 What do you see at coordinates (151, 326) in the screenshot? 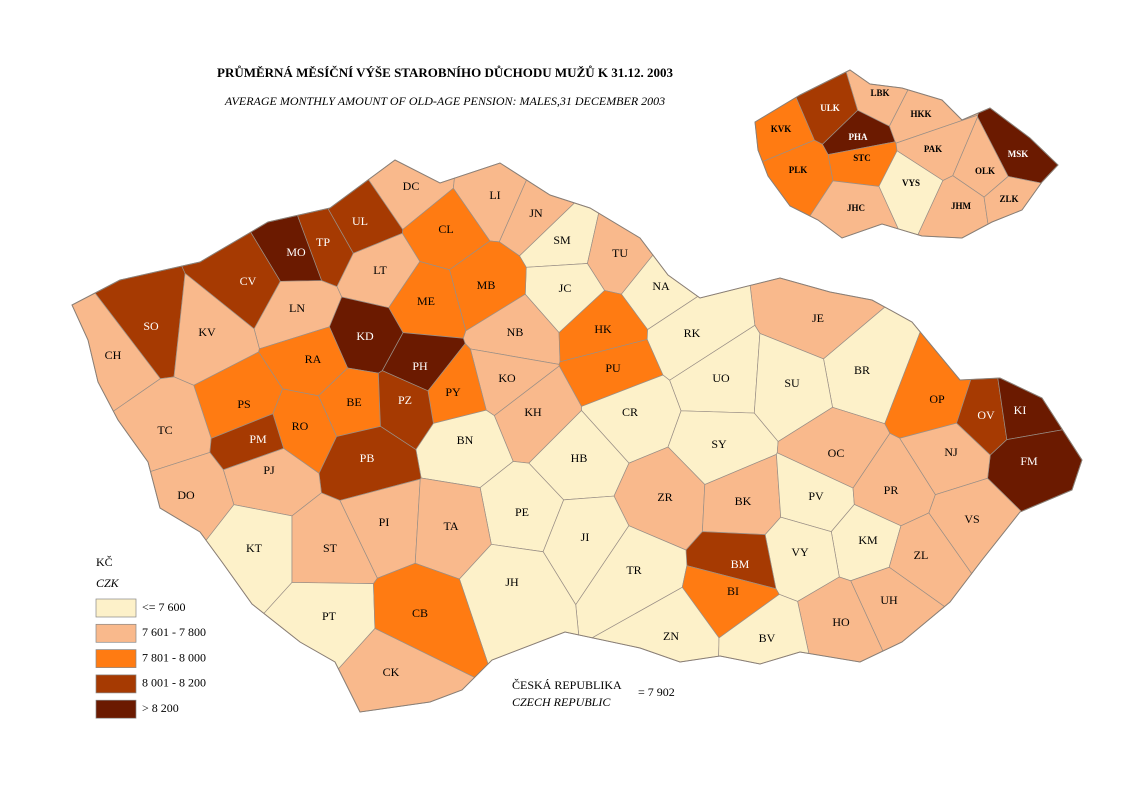
I see `area-label: SO` at bounding box center [151, 326].